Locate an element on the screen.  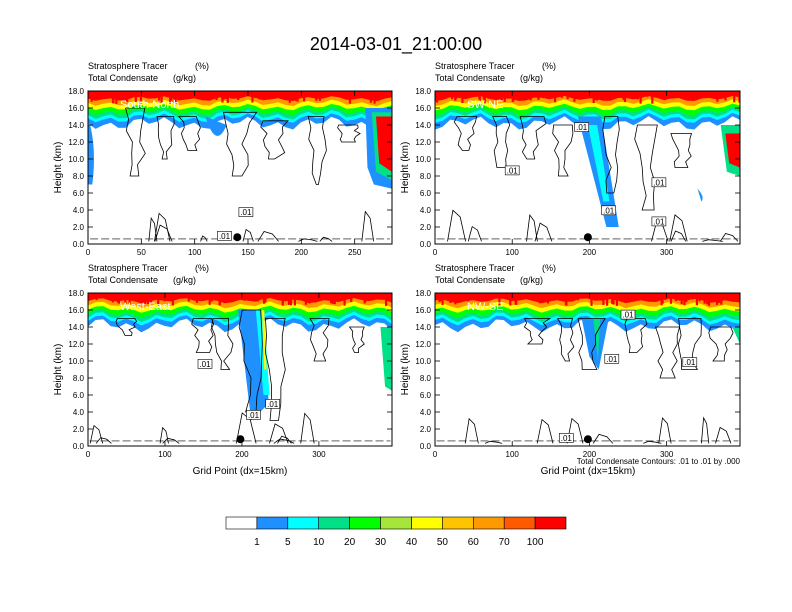
panel-title-units2: (g/kg) is located at coordinates (531, 78).